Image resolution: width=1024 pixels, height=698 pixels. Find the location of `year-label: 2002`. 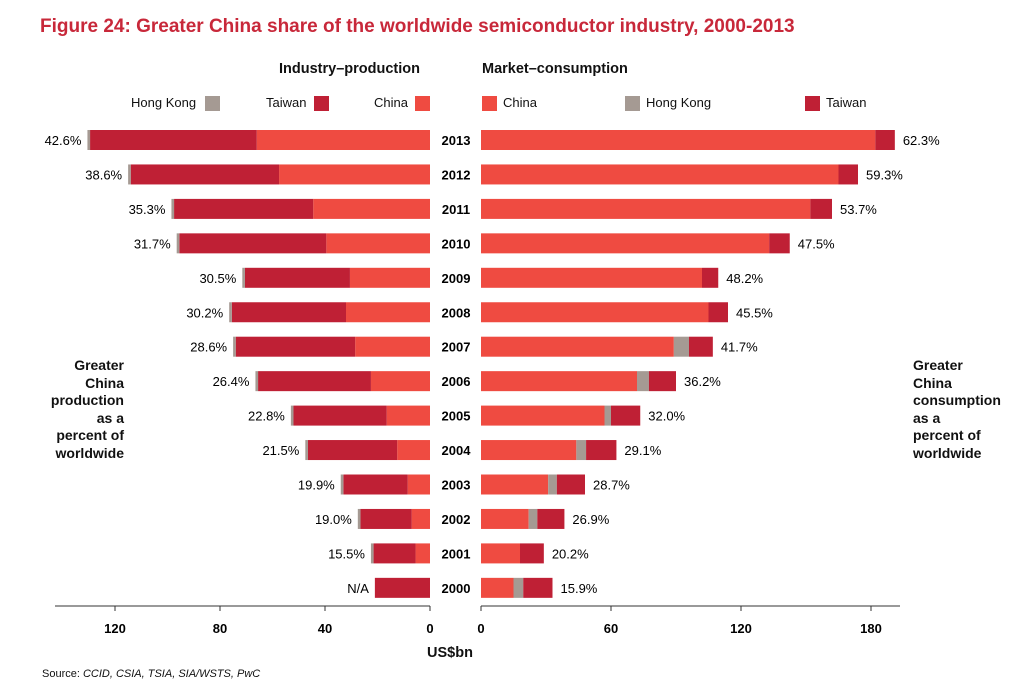

year-label: 2002 is located at coordinates (456, 519).